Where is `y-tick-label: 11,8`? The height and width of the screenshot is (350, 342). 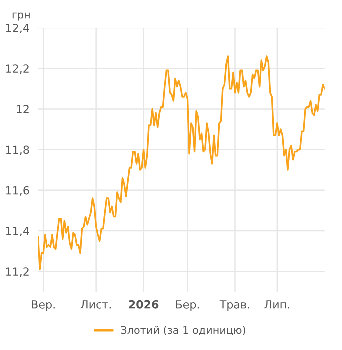
y-tick-label: 11,8 is located at coordinates (18, 151).